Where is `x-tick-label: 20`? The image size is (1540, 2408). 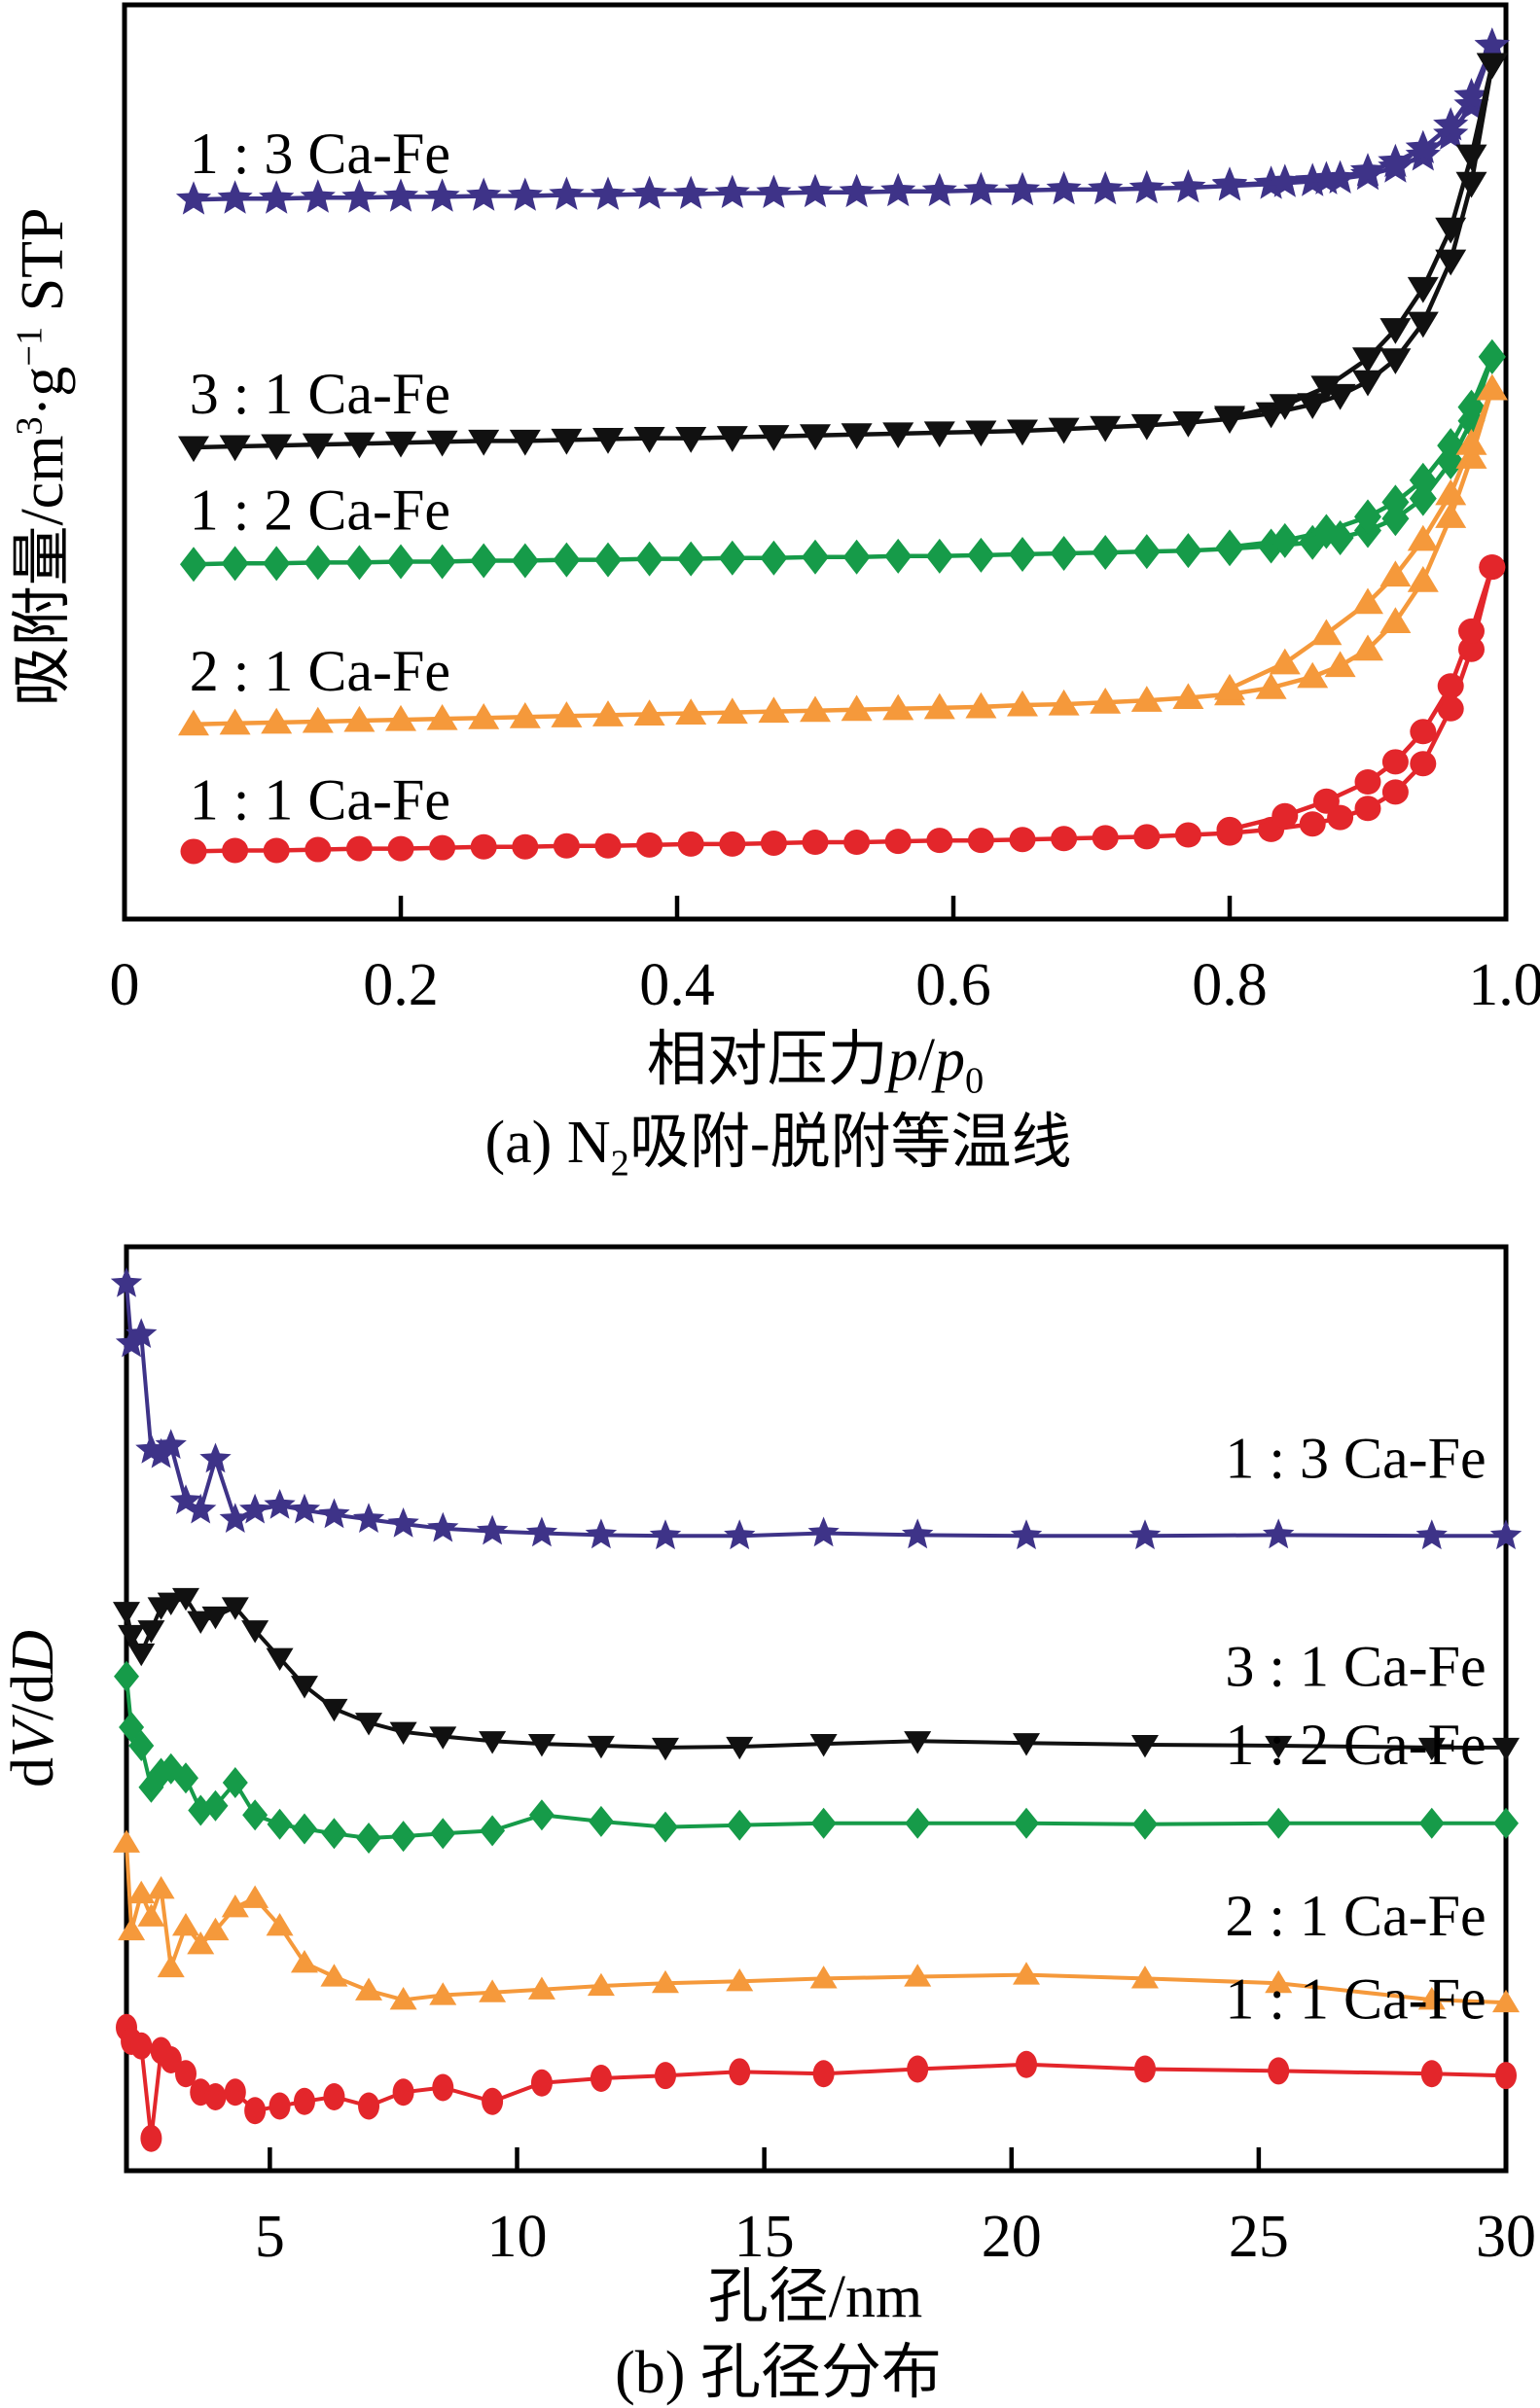 x-tick-label: 20 is located at coordinates (1012, 2237).